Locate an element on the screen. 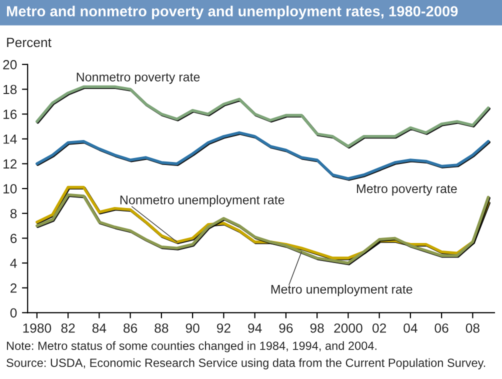  x-tick-label: 86 is located at coordinates (131, 328).